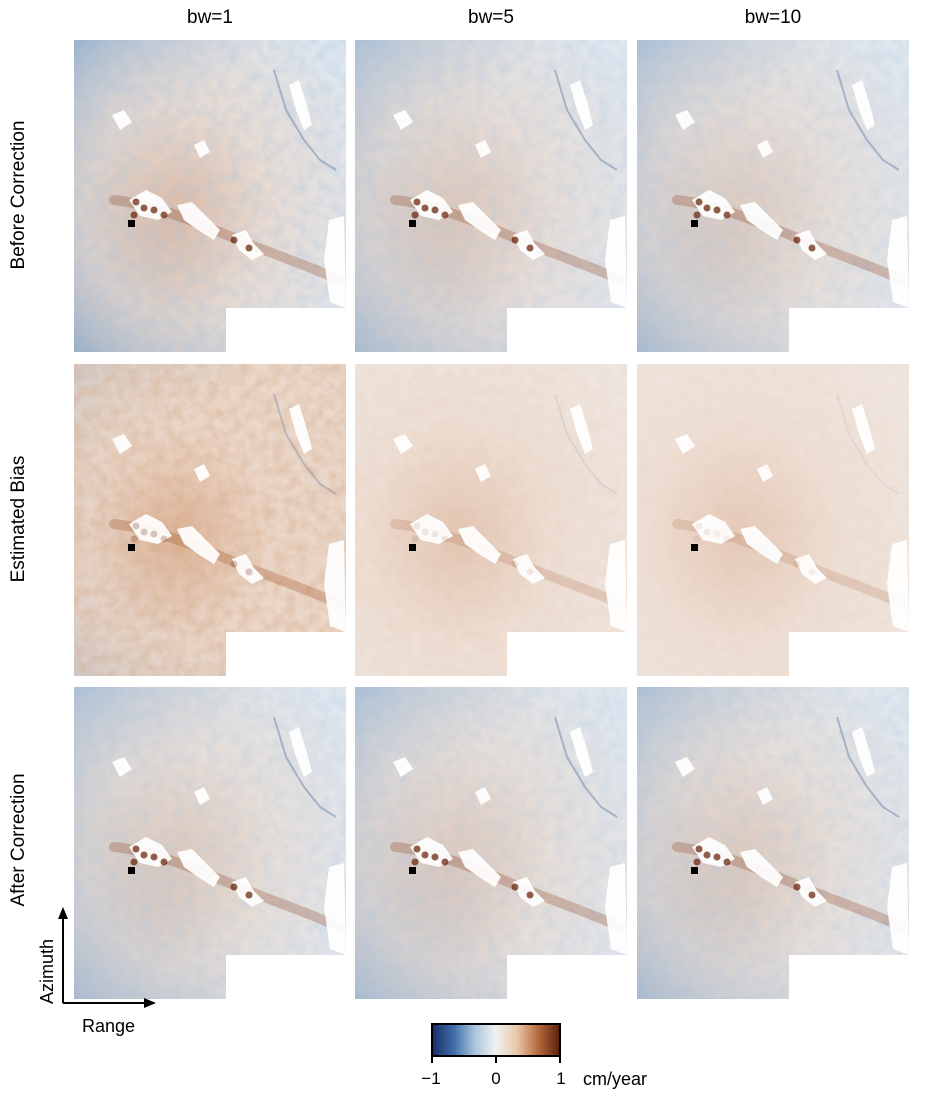  Describe the element at coordinates (491, 843) in the screenshot. I see `map-panel-r3-c2` at that location.